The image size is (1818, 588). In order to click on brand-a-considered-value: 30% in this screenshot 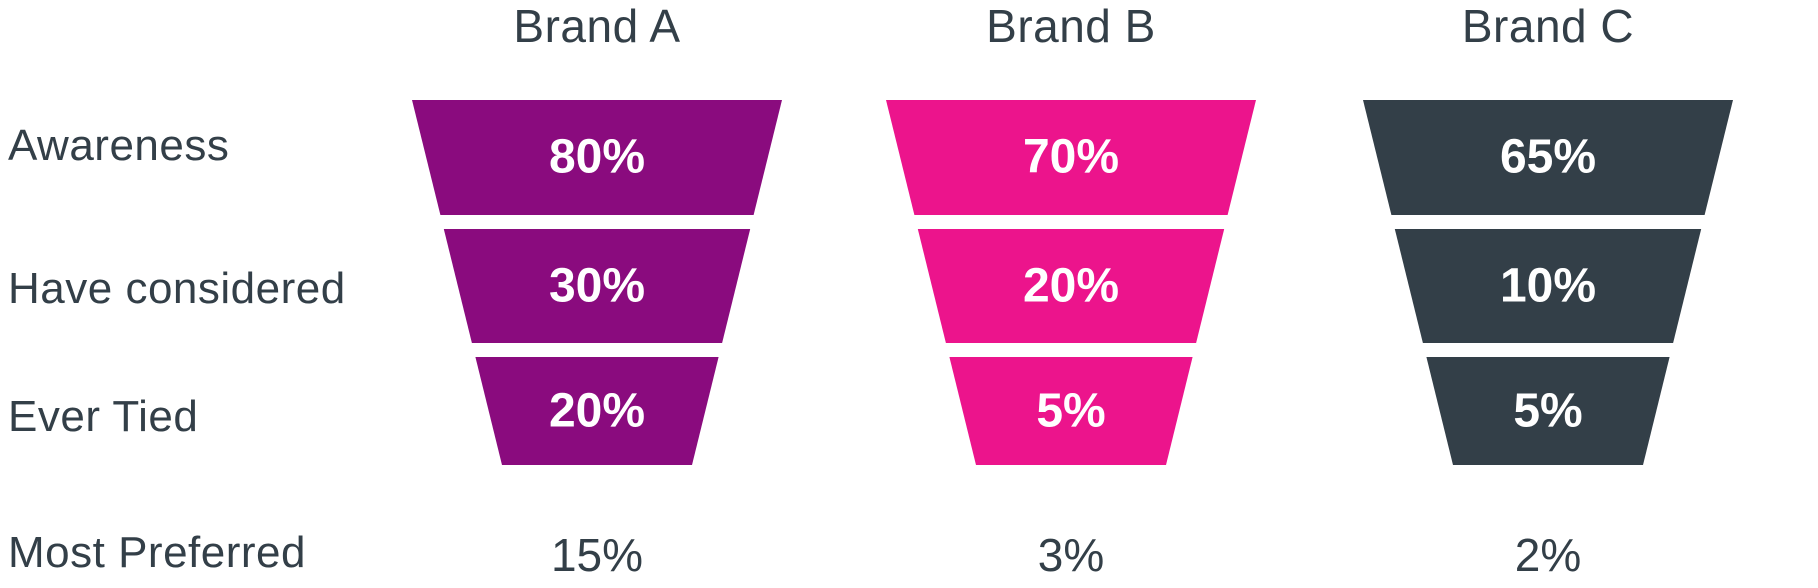, I will do `click(597, 286)`.